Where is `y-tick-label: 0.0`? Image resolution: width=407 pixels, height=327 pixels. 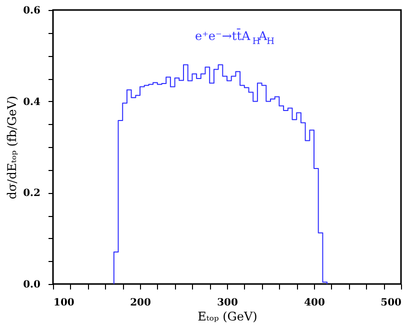
y-tick-label: 0.0 is located at coordinates (32, 285).